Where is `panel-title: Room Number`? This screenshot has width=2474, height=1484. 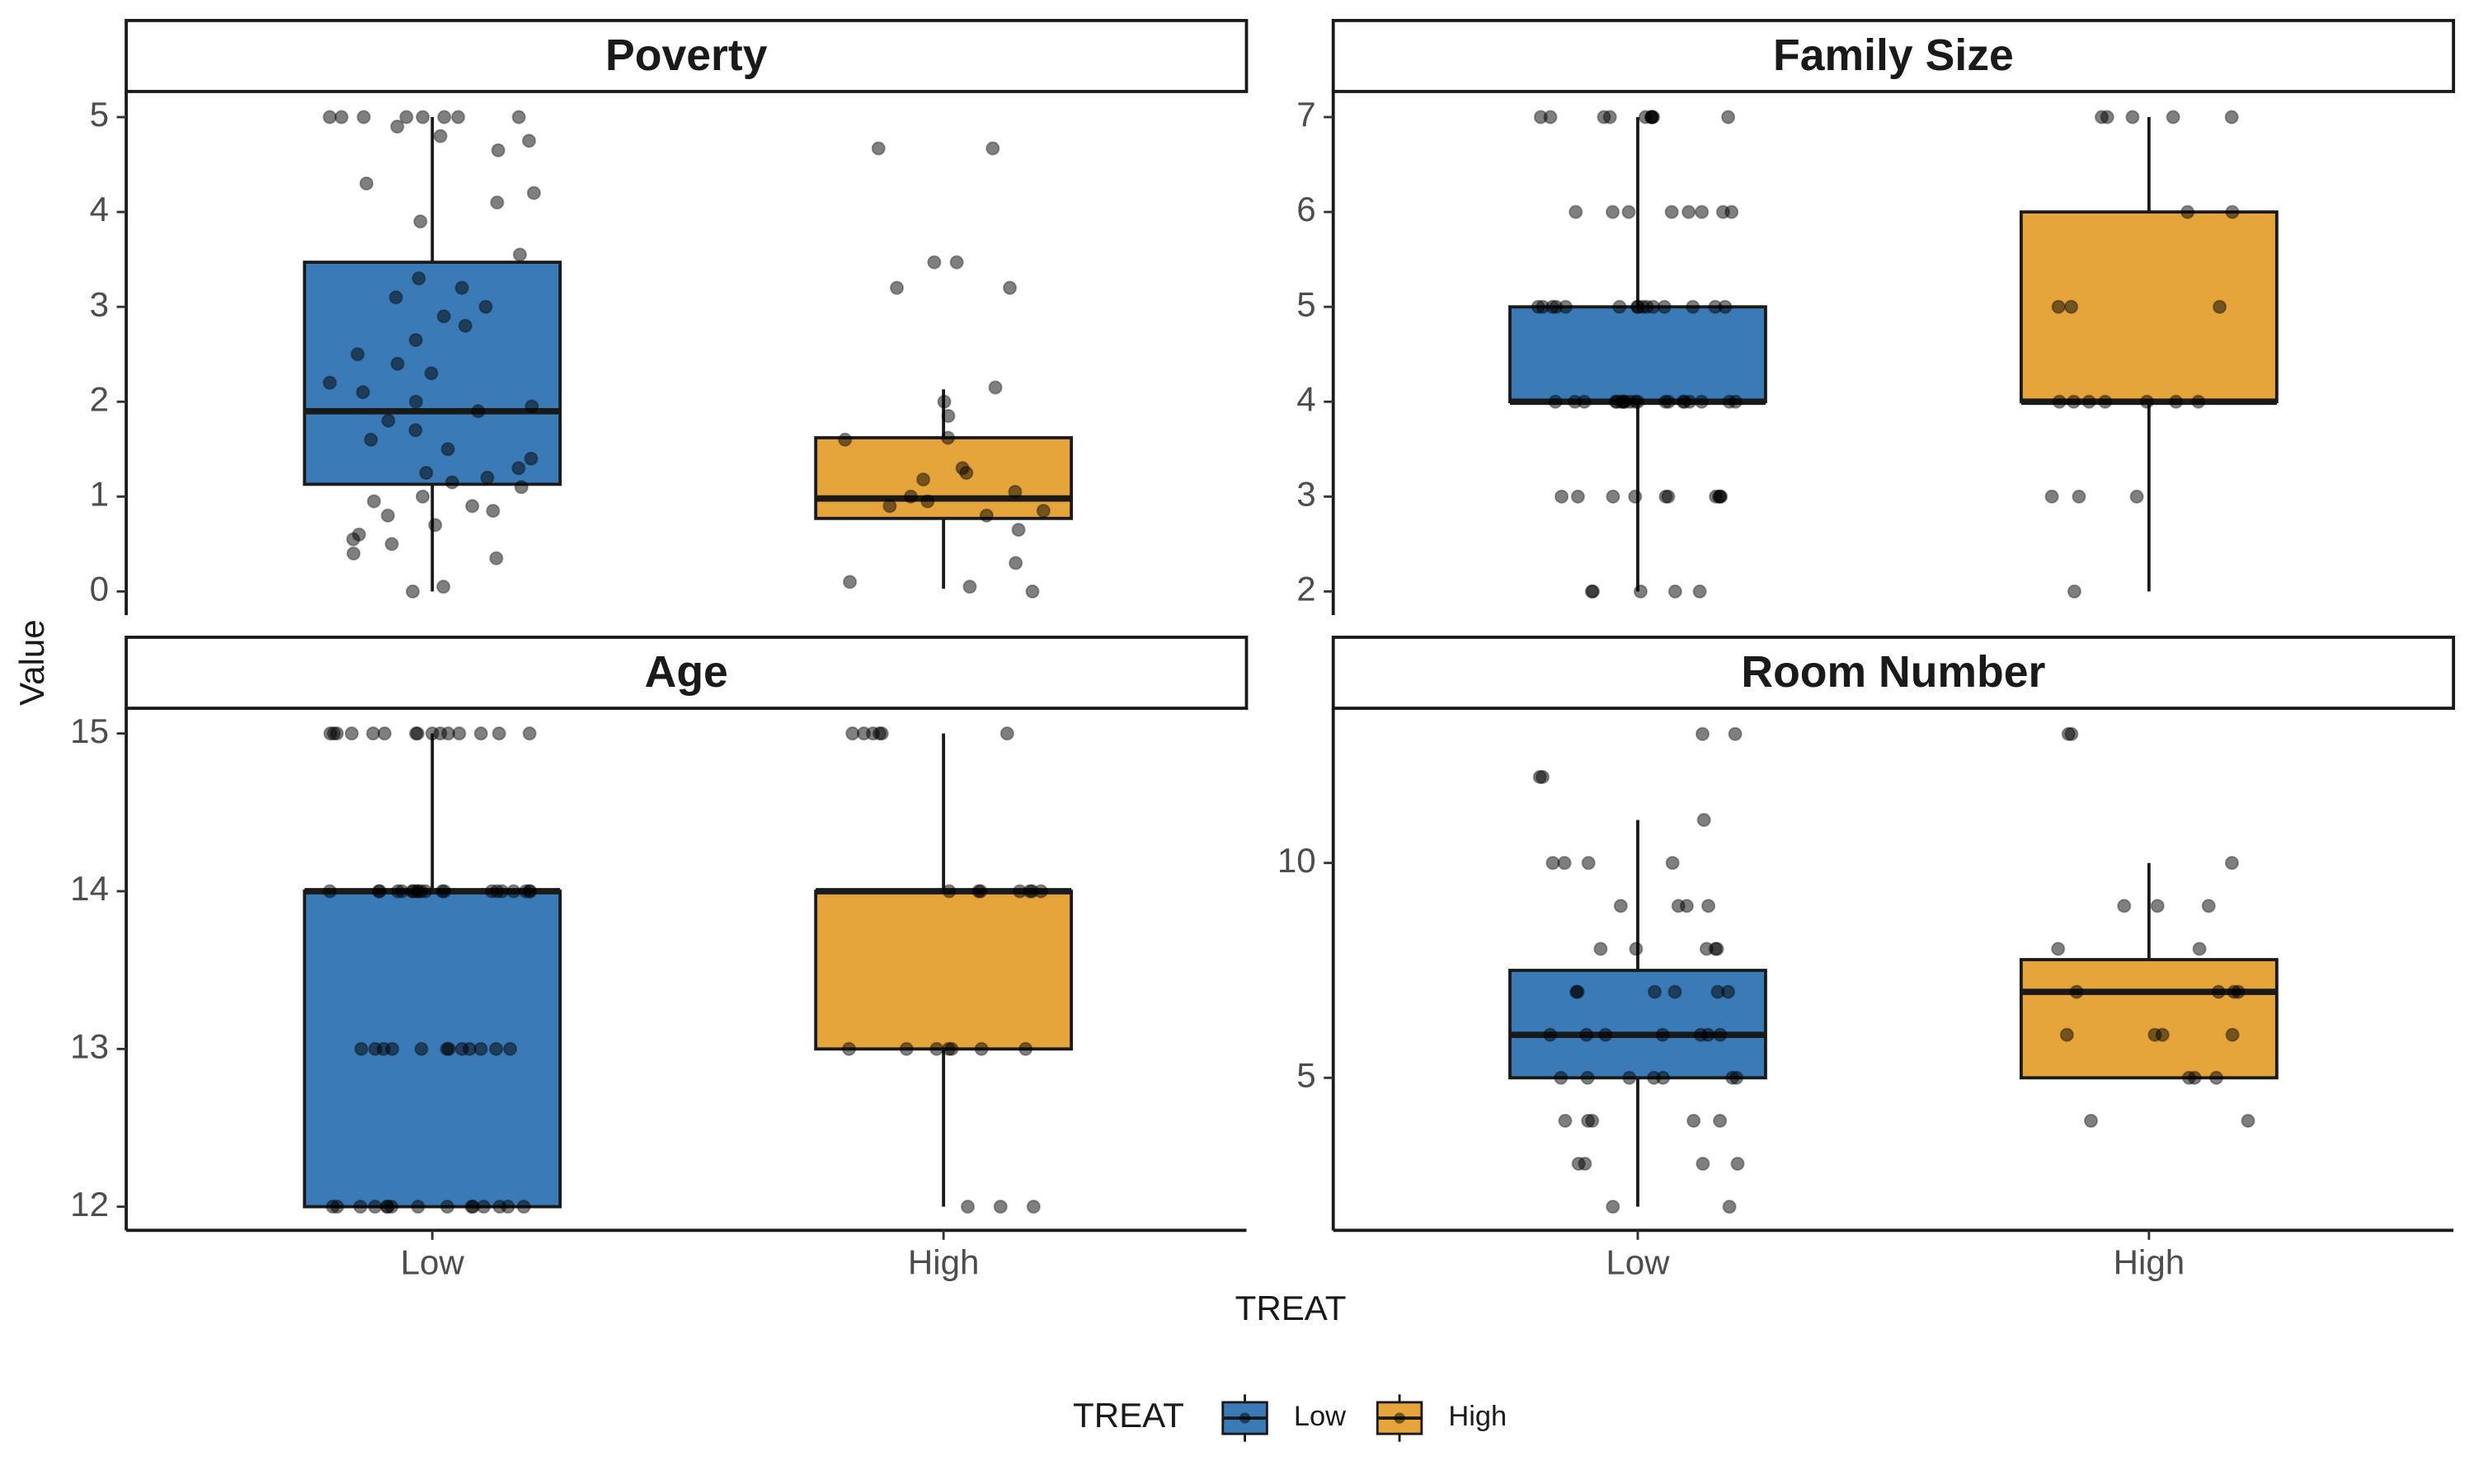
panel-title: Room Number is located at coordinates (1893, 672).